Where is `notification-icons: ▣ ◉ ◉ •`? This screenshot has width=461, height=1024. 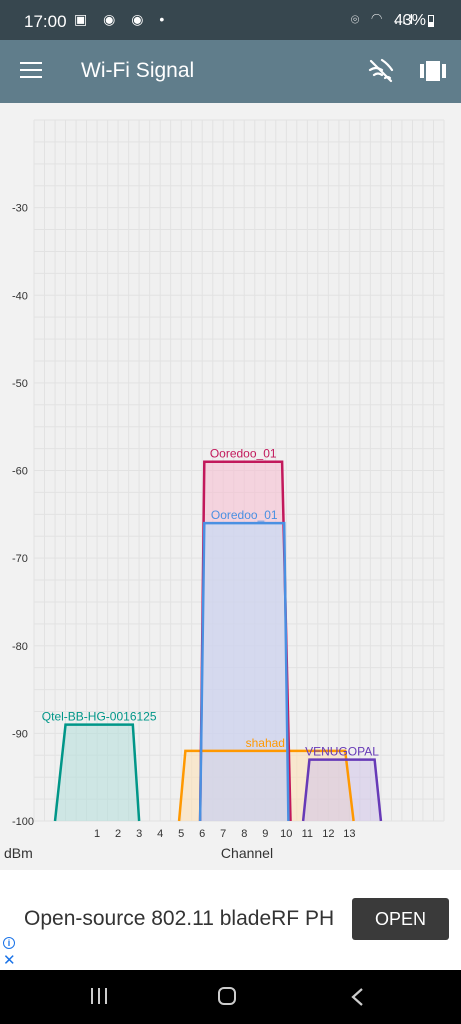 notification-icons: ▣ ◉ ◉ • is located at coordinates (122, 19).